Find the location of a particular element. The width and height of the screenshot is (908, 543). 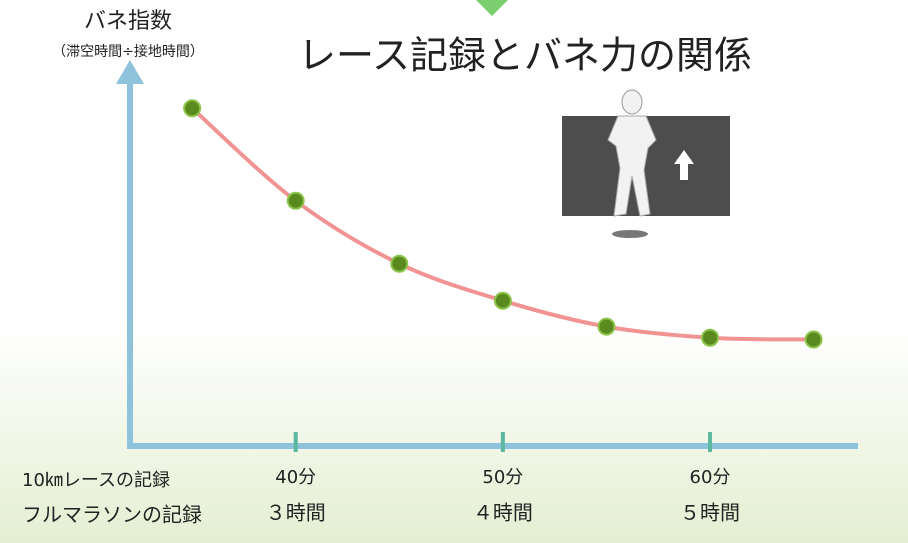

row-label: 10㎞レースの記録 is located at coordinates (96, 480).